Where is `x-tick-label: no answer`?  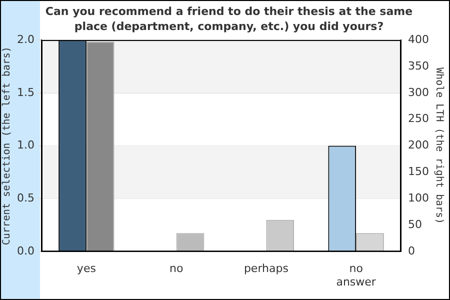 x-tick-label: no answer is located at coordinates (356, 275).